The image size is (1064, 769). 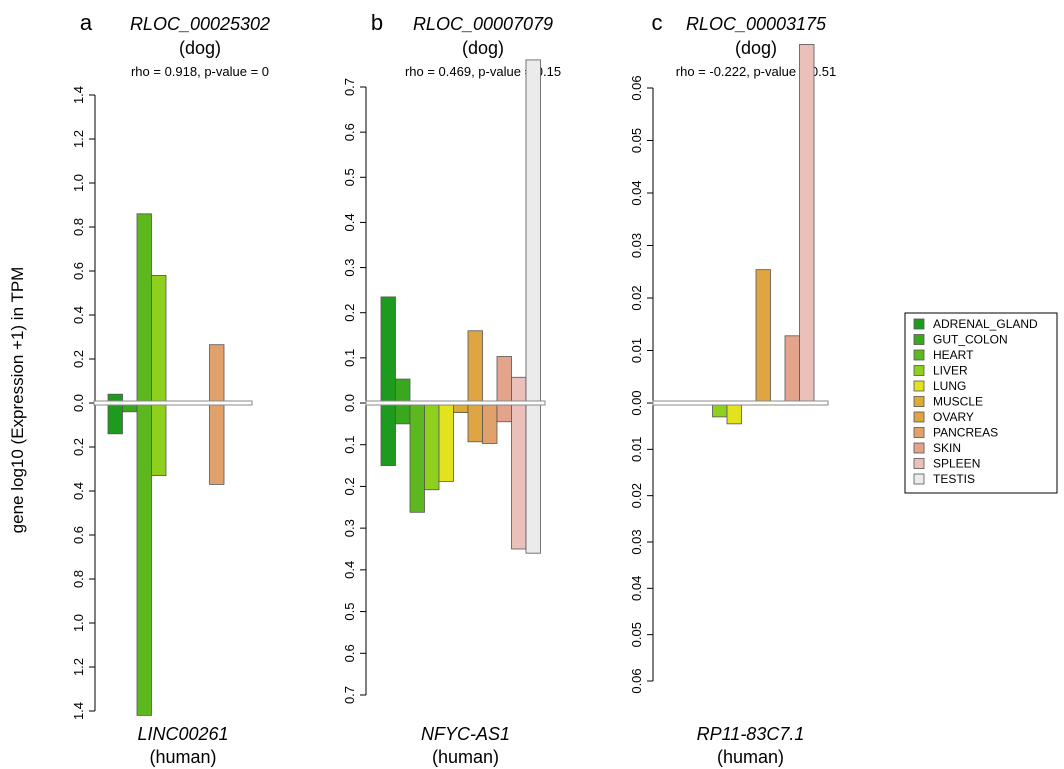 What do you see at coordinates (465, 734) in the screenshot?
I see `x-axis-label: NFYC-AS1` at bounding box center [465, 734].